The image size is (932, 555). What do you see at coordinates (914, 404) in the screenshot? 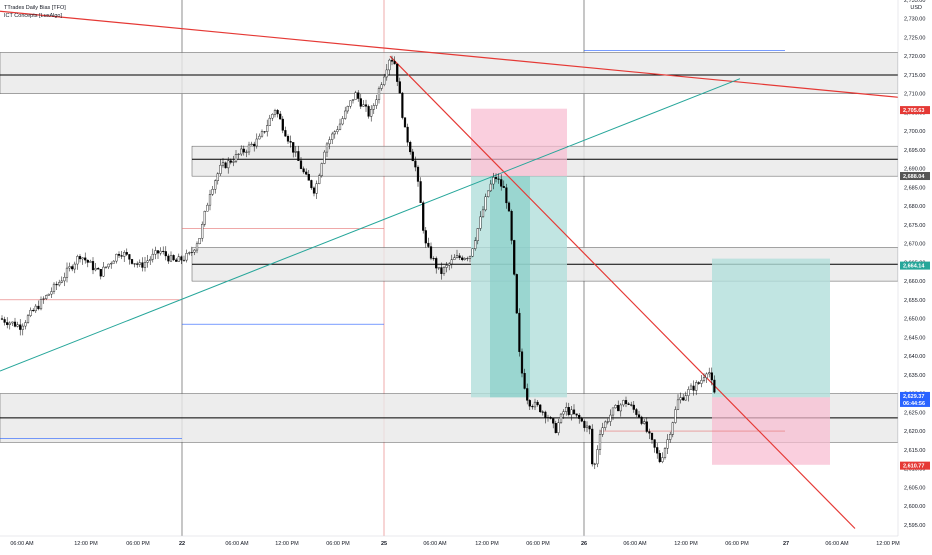
I see `price-tag-label: 06:44:56` at bounding box center [914, 404].